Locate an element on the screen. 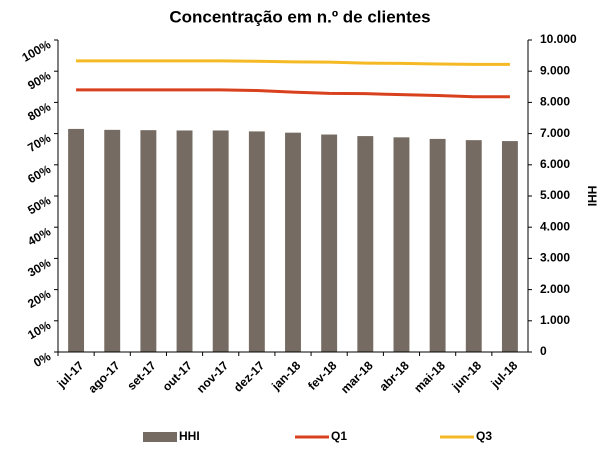  legend-swatch is located at coordinates (160, 437).